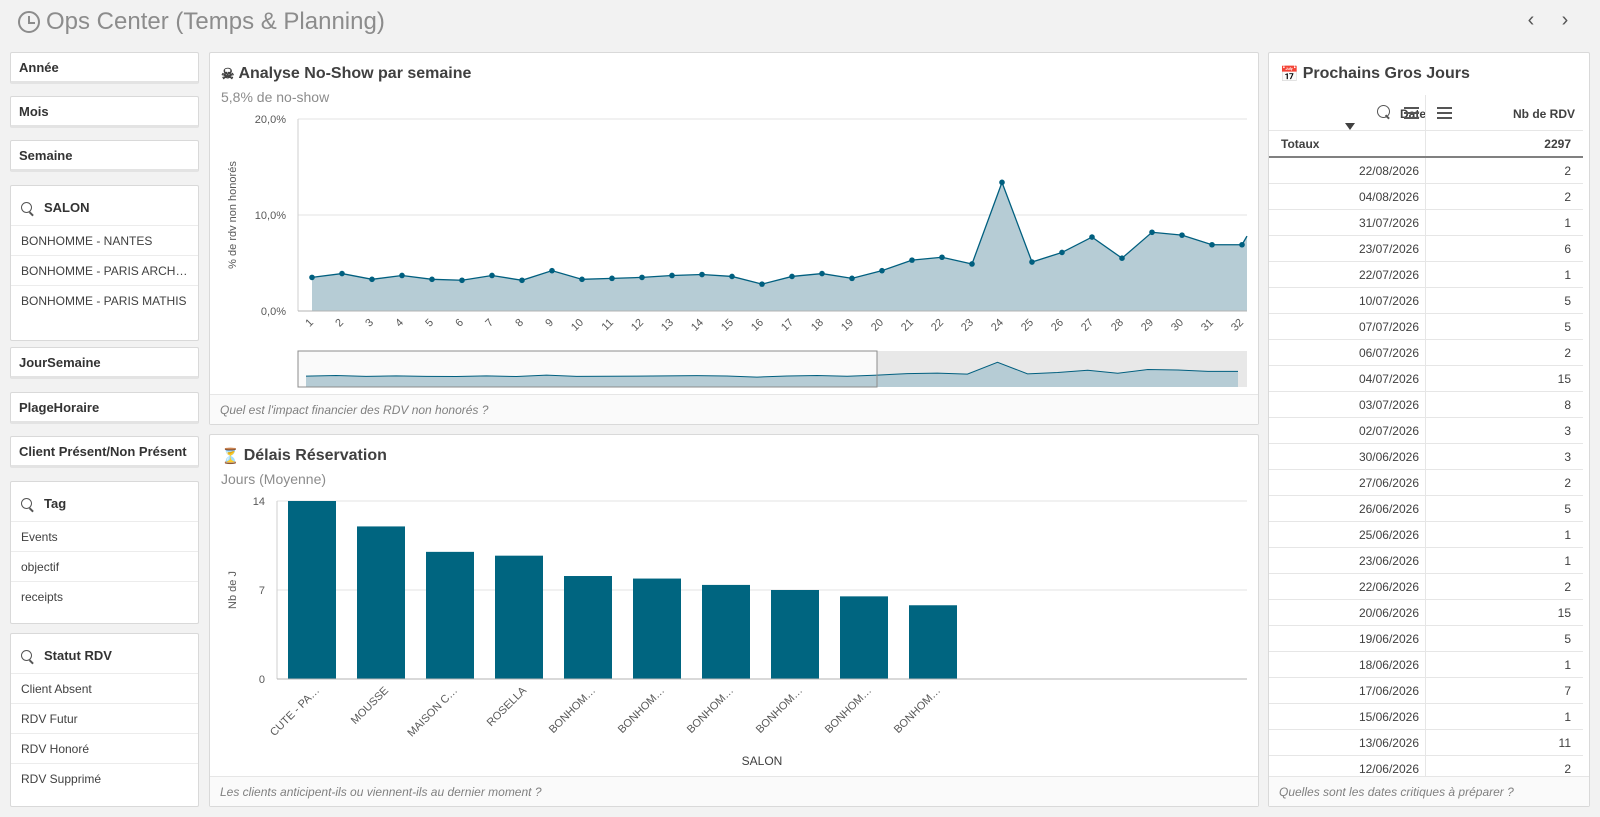 The width and height of the screenshot is (1600, 817). I want to click on filter-statut-header: Statut RDV, so click(104, 653).